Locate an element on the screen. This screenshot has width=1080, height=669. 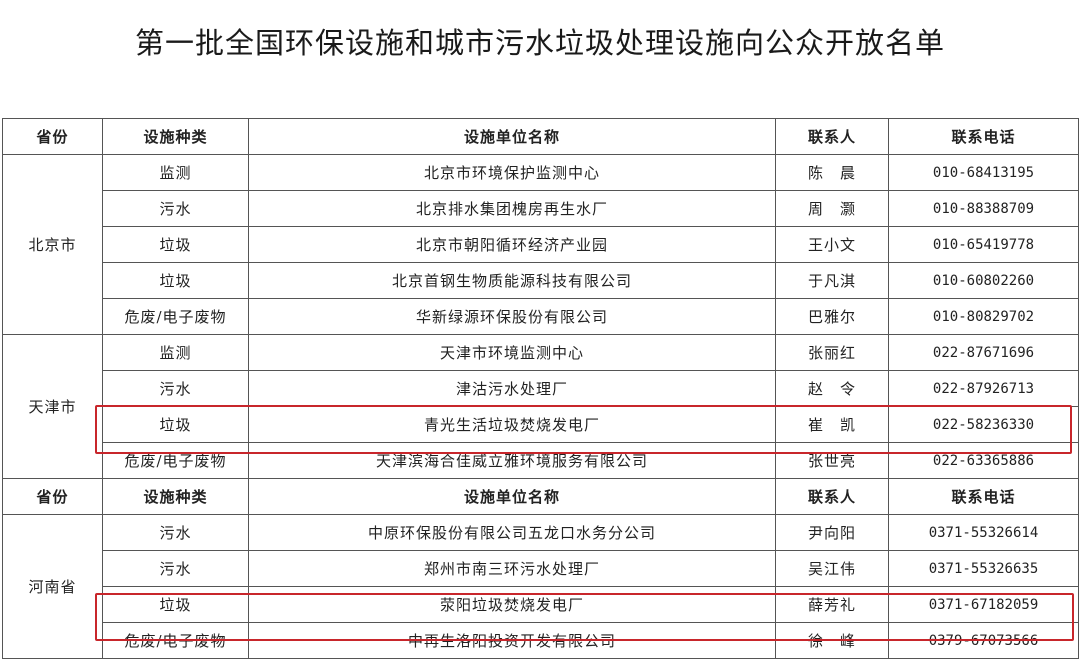
province-cell: 天津市 is located at coordinates (52, 406).